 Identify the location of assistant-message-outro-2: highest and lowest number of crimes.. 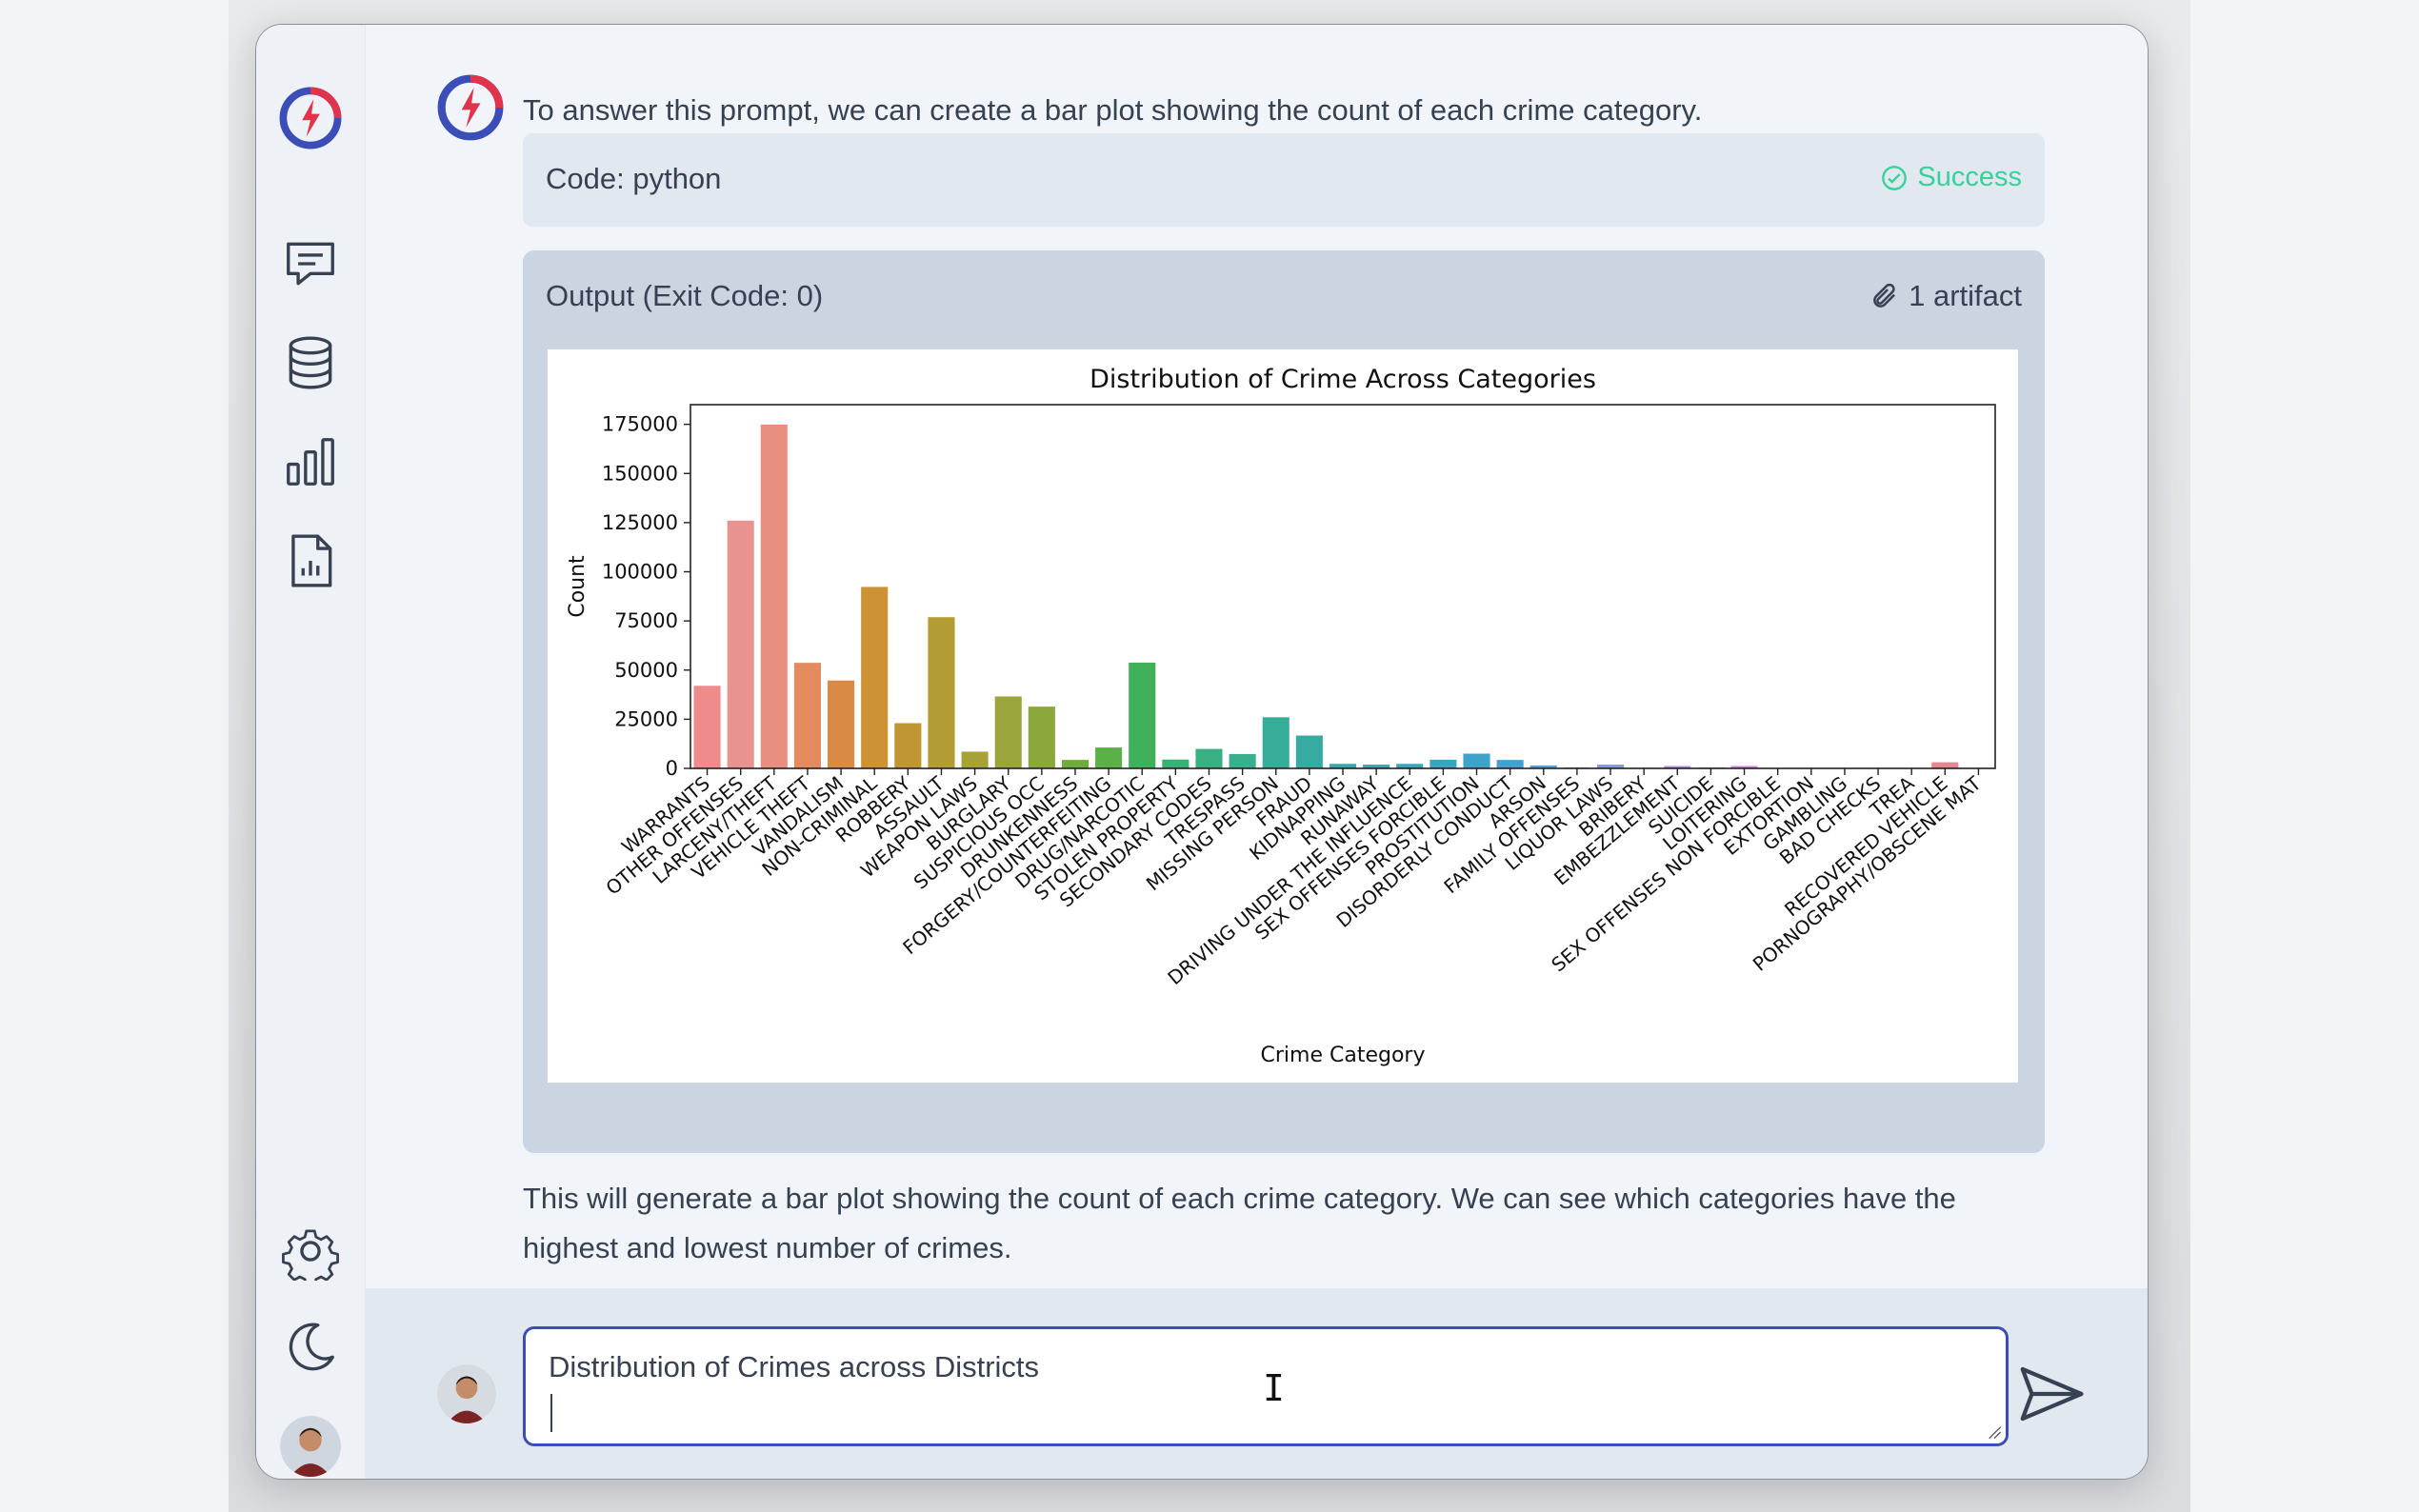
(767, 1247).